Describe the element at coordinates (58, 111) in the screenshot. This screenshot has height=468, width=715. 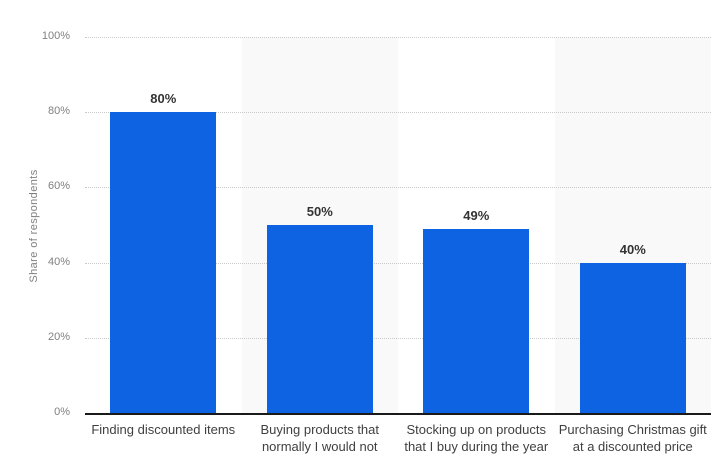
I see `y-tick-label: 80%` at that location.